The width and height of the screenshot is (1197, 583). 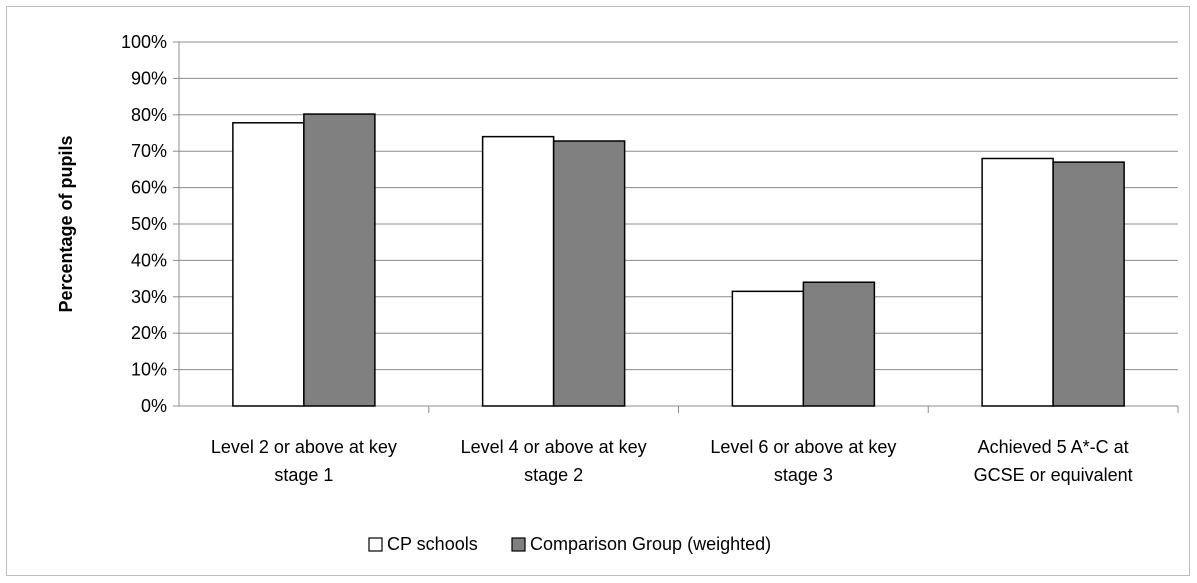 What do you see at coordinates (149, 188) in the screenshot?
I see `y-tick-label: 60%` at bounding box center [149, 188].